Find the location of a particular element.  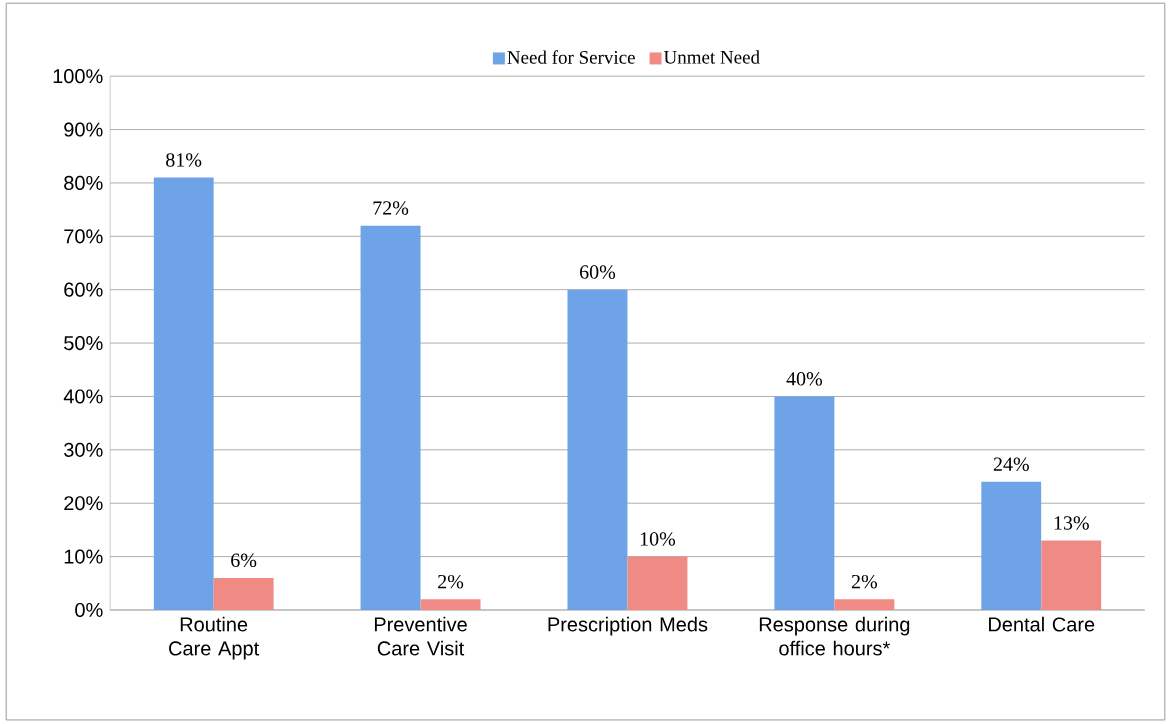

y-tick-label: 70% is located at coordinates (83, 236).